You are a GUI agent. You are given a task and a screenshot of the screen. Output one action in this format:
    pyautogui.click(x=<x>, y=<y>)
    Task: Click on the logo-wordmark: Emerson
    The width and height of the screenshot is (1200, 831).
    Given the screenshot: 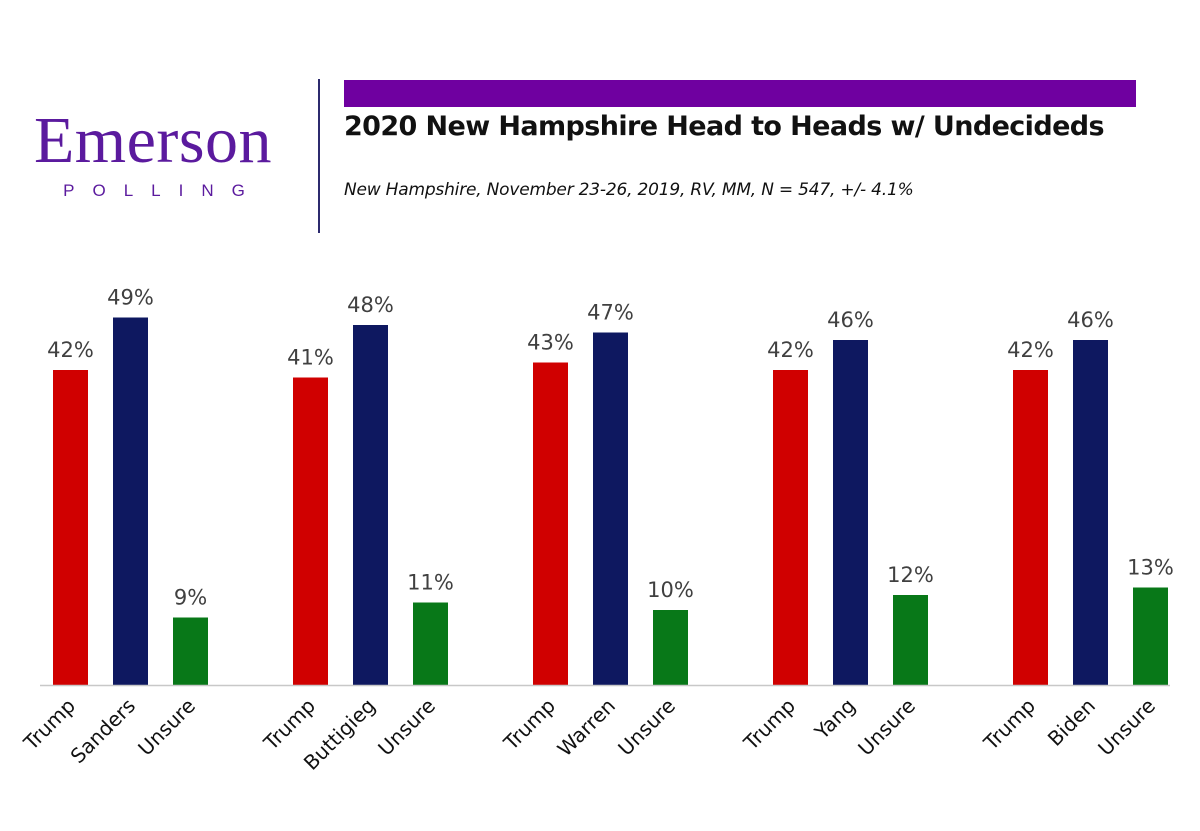 What is the action you would take?
    pyautogui.click(x=153, y=140)
    